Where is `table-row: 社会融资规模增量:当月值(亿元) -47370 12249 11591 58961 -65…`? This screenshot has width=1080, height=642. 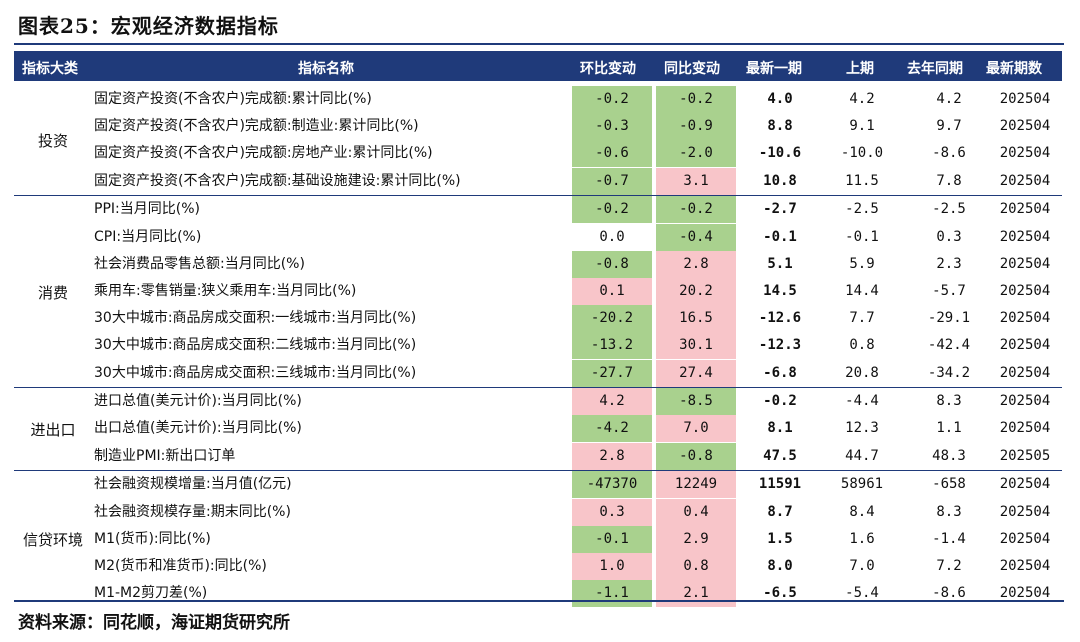 table-row: 社会融资规模增量:当月值(亿元) -47370 12249 11591 58961 -65… is located at coordinates (538, 485).